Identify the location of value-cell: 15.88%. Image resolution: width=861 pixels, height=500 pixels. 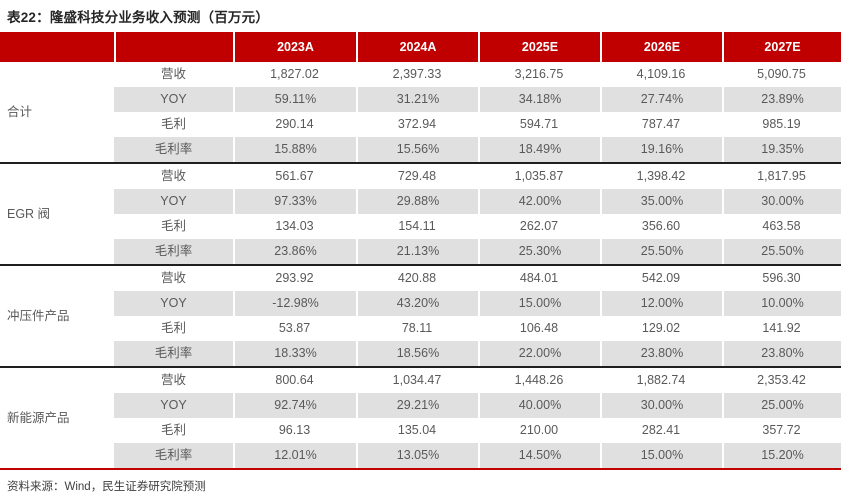
(294, 149).